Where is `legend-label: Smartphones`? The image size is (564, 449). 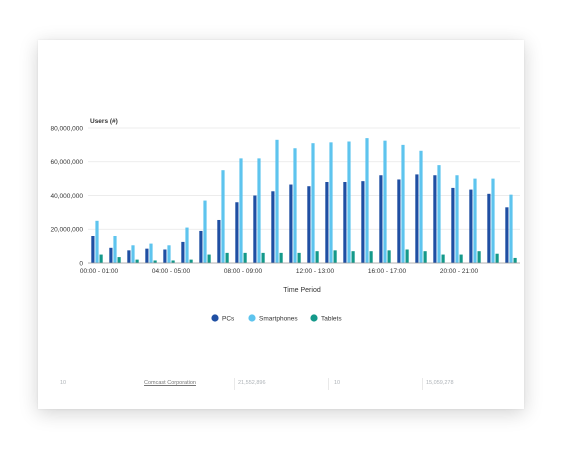 legend-label: Smartphones is located at coordinates (278, 319).